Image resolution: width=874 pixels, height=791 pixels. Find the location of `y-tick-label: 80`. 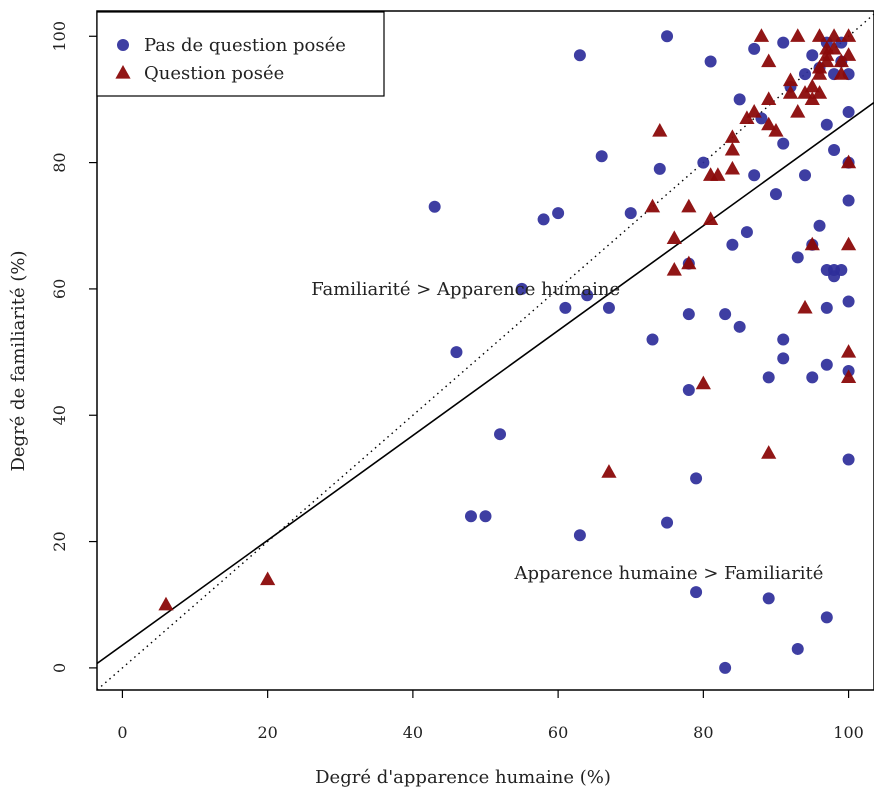

y-tick-label: 80 is located at coordinates (59, 162).